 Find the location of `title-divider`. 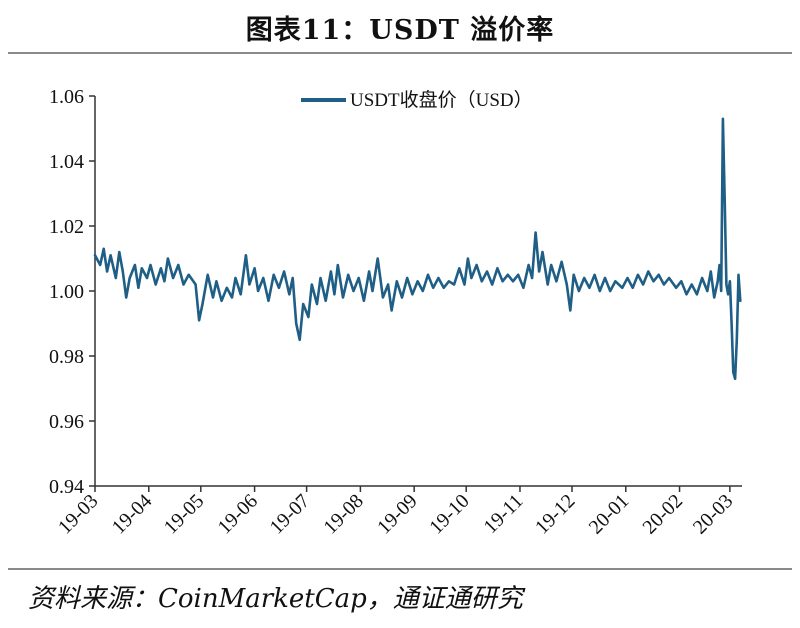

title-divider is located at coordinates (400, 53).